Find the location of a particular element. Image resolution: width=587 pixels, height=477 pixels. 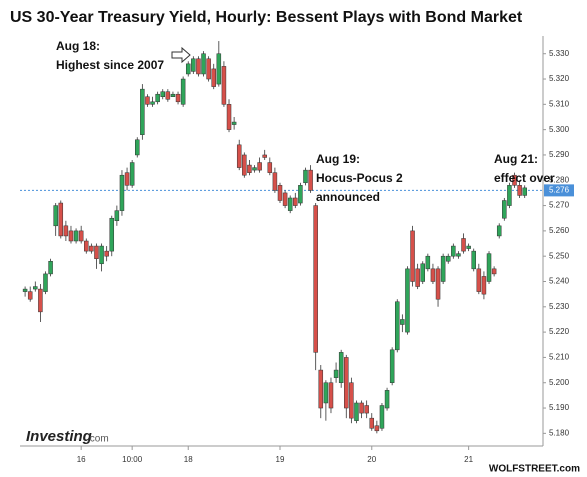

y-tick-label: 5.200 is located at coordinates (559, 382).